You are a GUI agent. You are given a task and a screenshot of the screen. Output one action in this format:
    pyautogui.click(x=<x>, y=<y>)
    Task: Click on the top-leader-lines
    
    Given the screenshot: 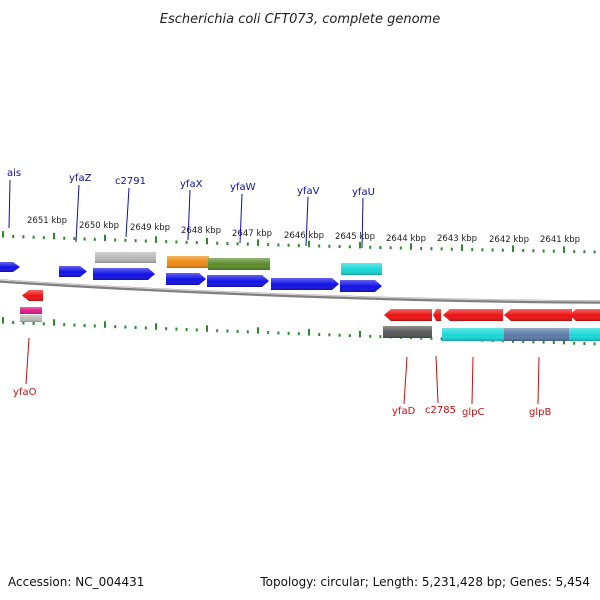 What is the action you would take?
    pyautogui.click(x=186, y=214)
    